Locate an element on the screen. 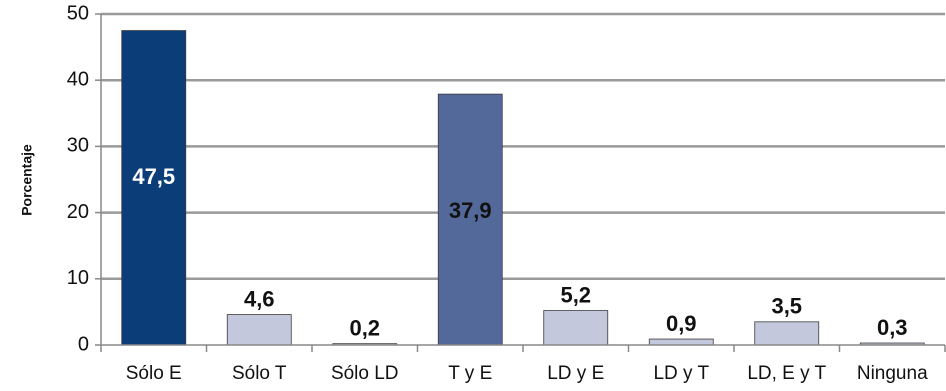 The height and width of the screenshot is (391, 946). x-tick-label: LD y T is located at coordinates (681, 373).